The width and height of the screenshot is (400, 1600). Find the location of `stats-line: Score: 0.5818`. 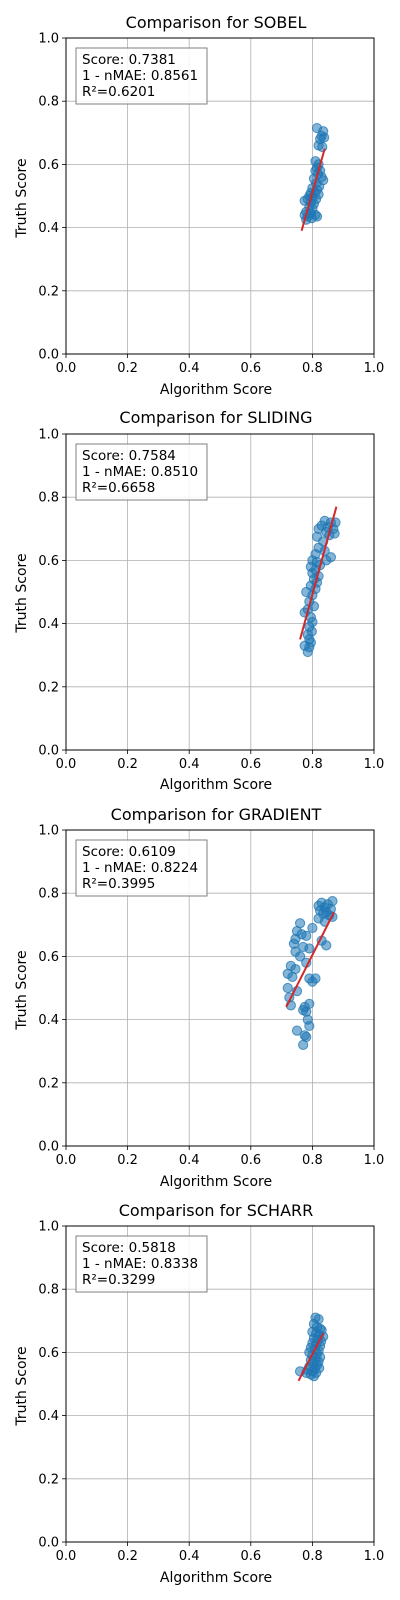

stats-line: Score: 0.5818 is located at coordinates (129, 1248).